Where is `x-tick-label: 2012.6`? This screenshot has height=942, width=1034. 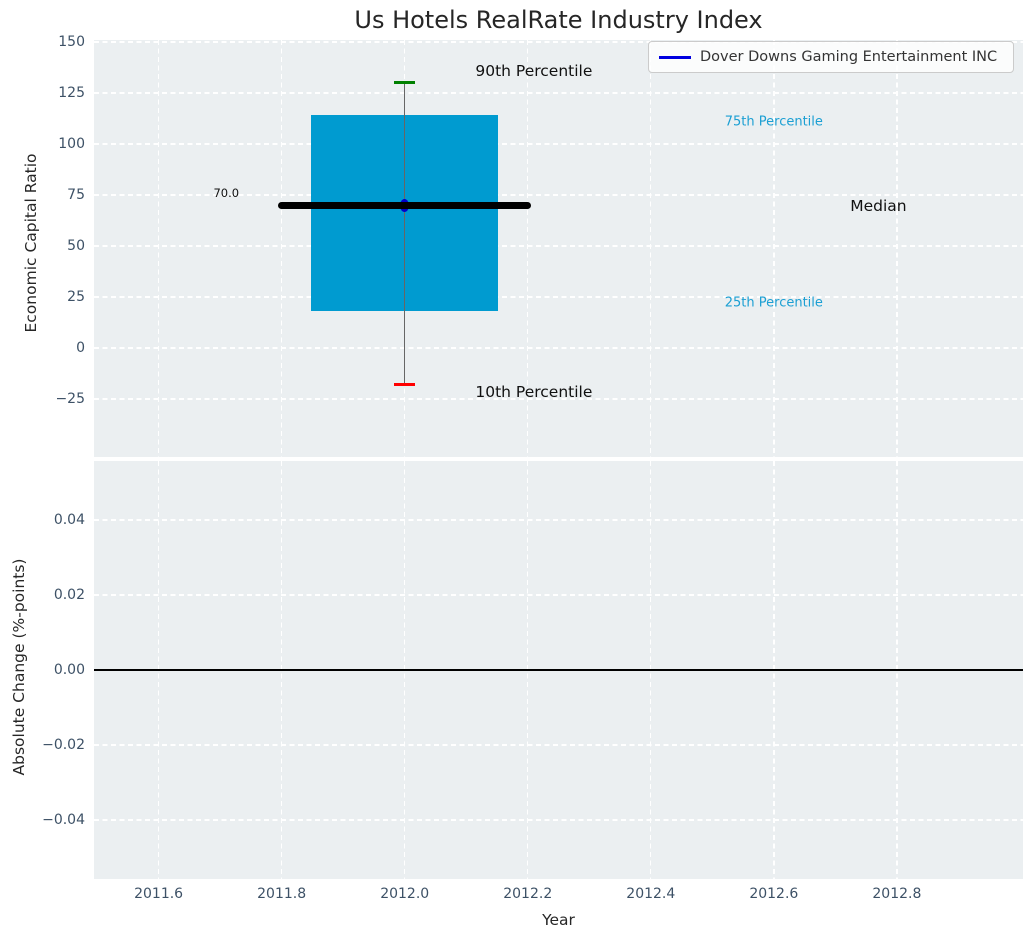
x-tick-label: 2012.6 is located at coordinates (774, 894).